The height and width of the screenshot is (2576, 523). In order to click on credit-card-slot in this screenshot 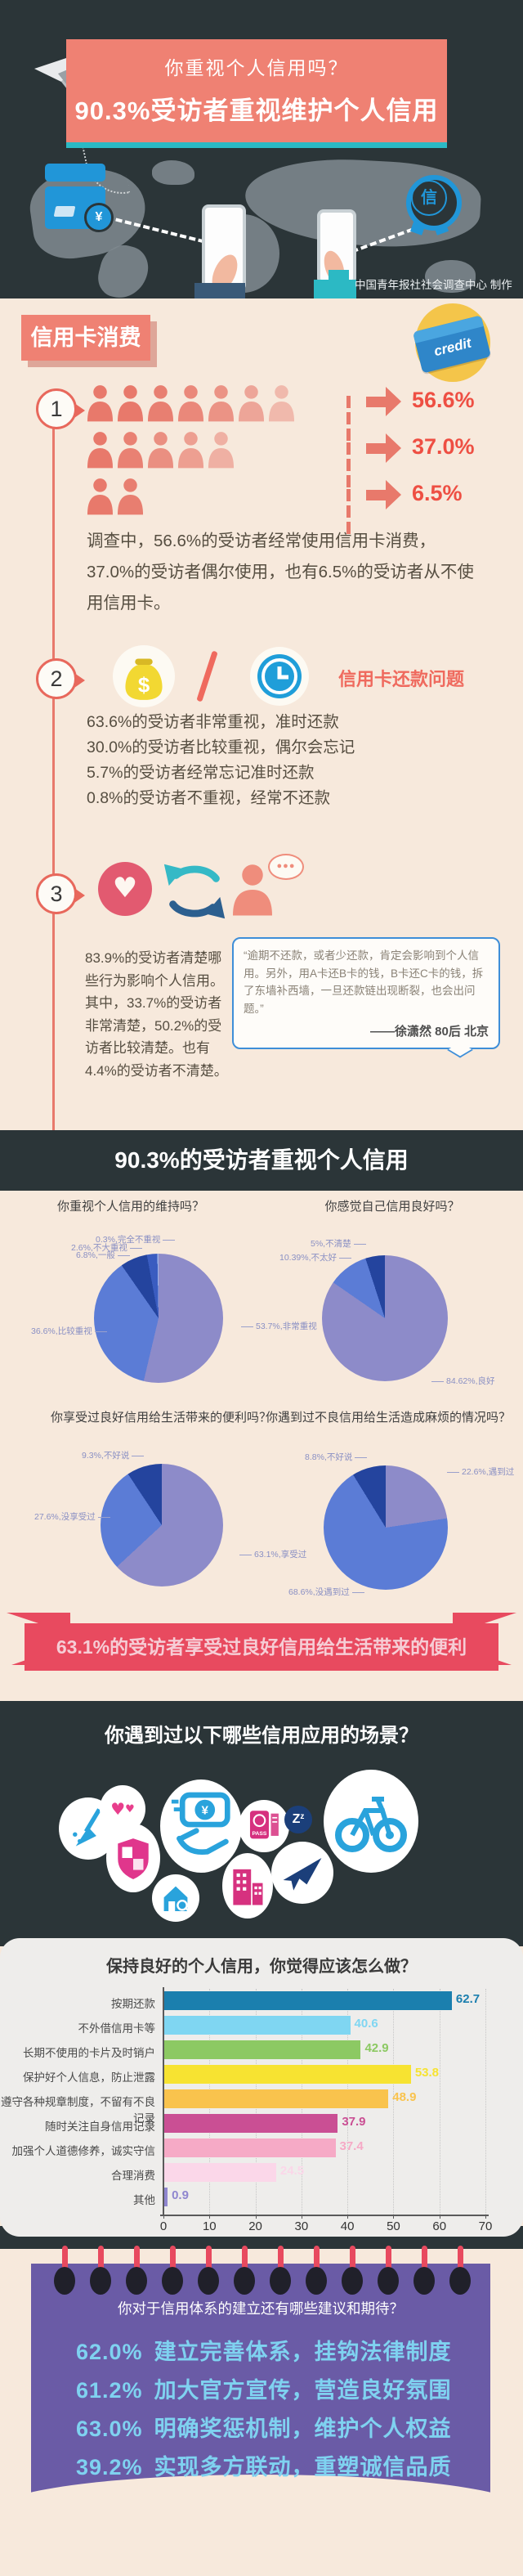, I will do `click(64, 212)`.